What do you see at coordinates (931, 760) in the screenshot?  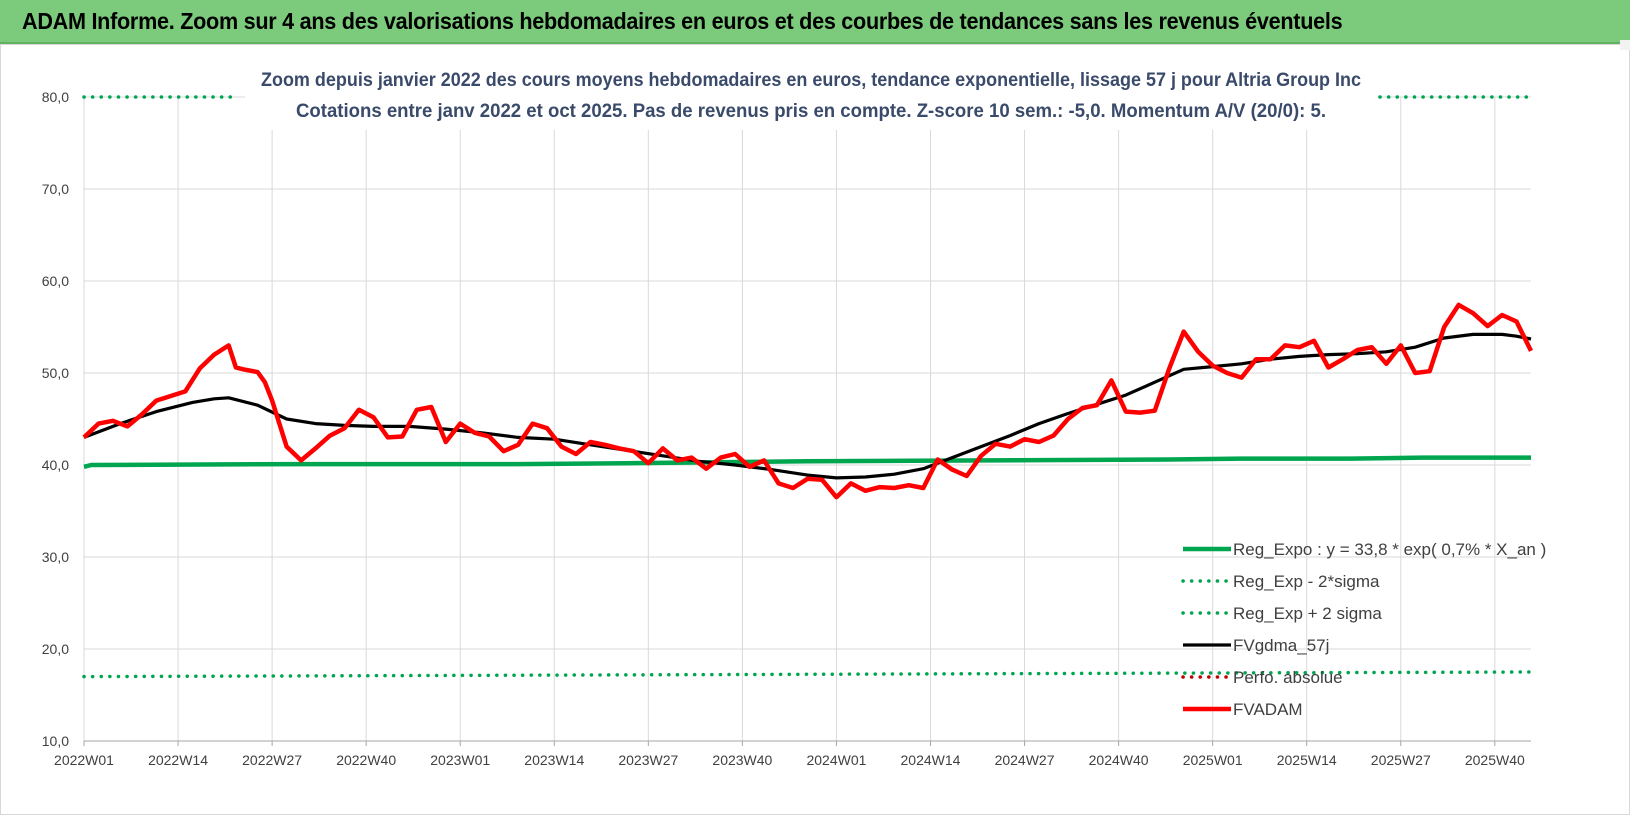 I see `x-tick-label: 2024W14` at bounding box center [931, 760].